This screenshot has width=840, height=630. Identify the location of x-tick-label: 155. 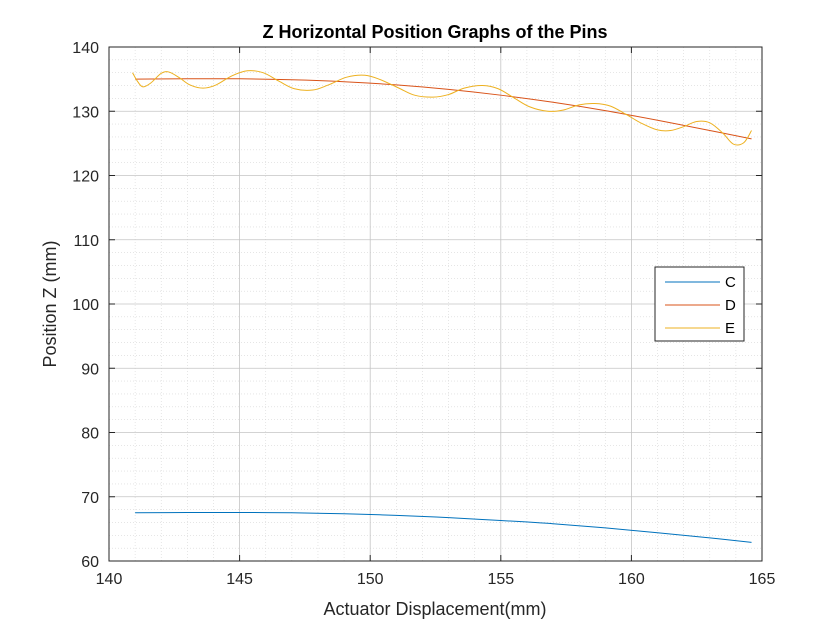
(500, 579).